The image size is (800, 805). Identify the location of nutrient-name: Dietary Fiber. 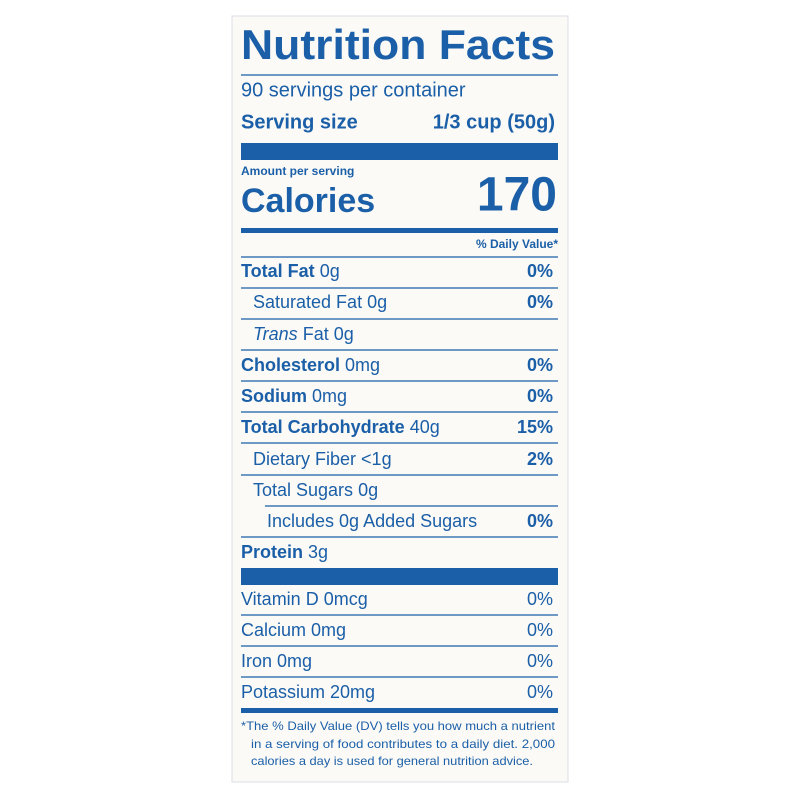
(304, 459).